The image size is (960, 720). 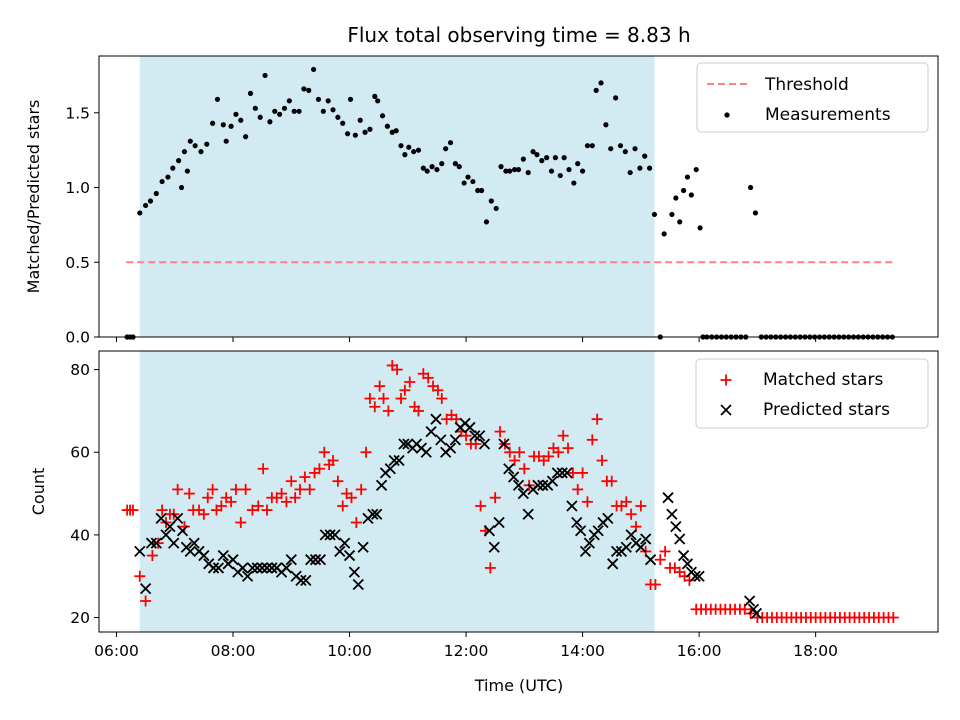 I want to click on ratio-axis-label: Matched/Predicted stars, so click(x=33, y=197).